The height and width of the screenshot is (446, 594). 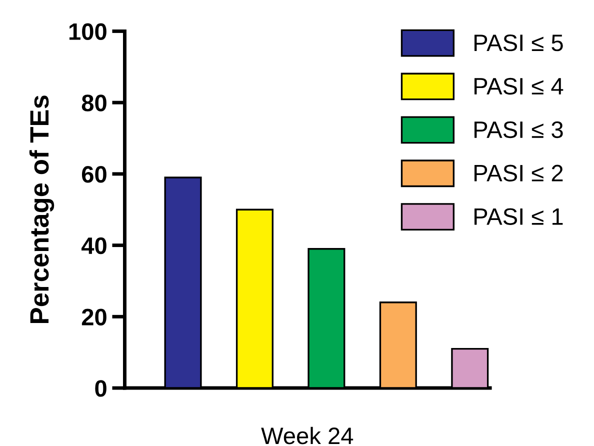 What do you see at coordinates (94, 174) in the screenshot?
I see `y-tick-label: 60` at bounding box center [94, 174].